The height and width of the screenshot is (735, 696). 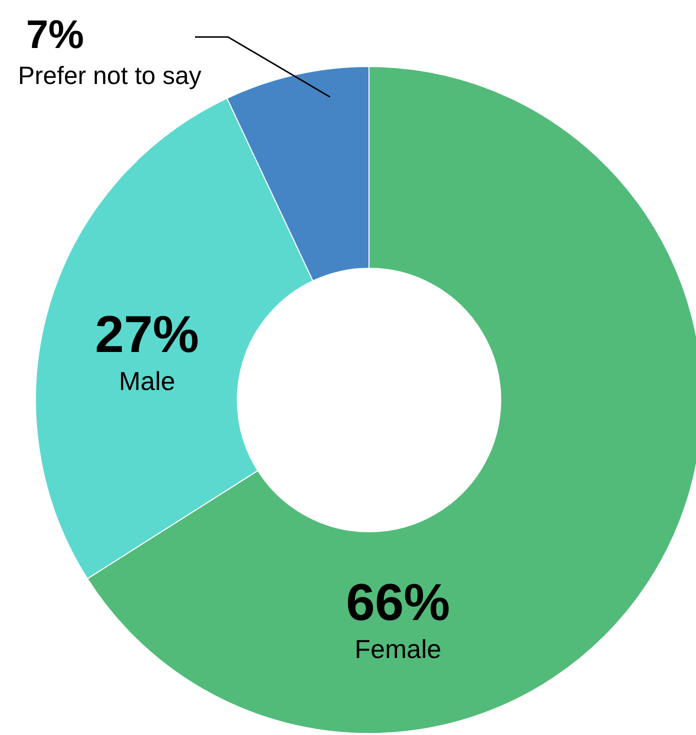 What do you see at coordinates (398, 603) in the screenshot?
I see `data-label: 66%` at bounding box center [398, 603].